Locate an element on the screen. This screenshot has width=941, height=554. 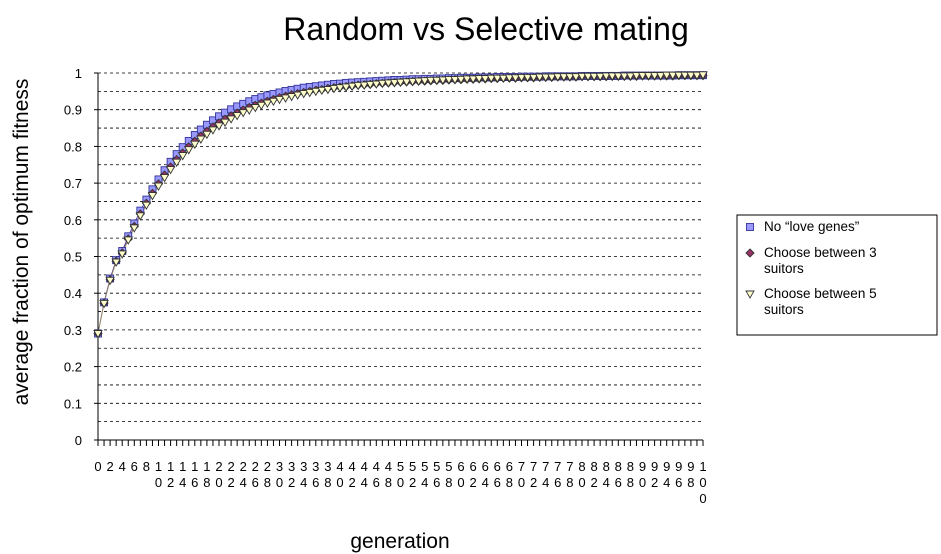
y-tick-label: 0.1 is located at coordinates (73, 403).